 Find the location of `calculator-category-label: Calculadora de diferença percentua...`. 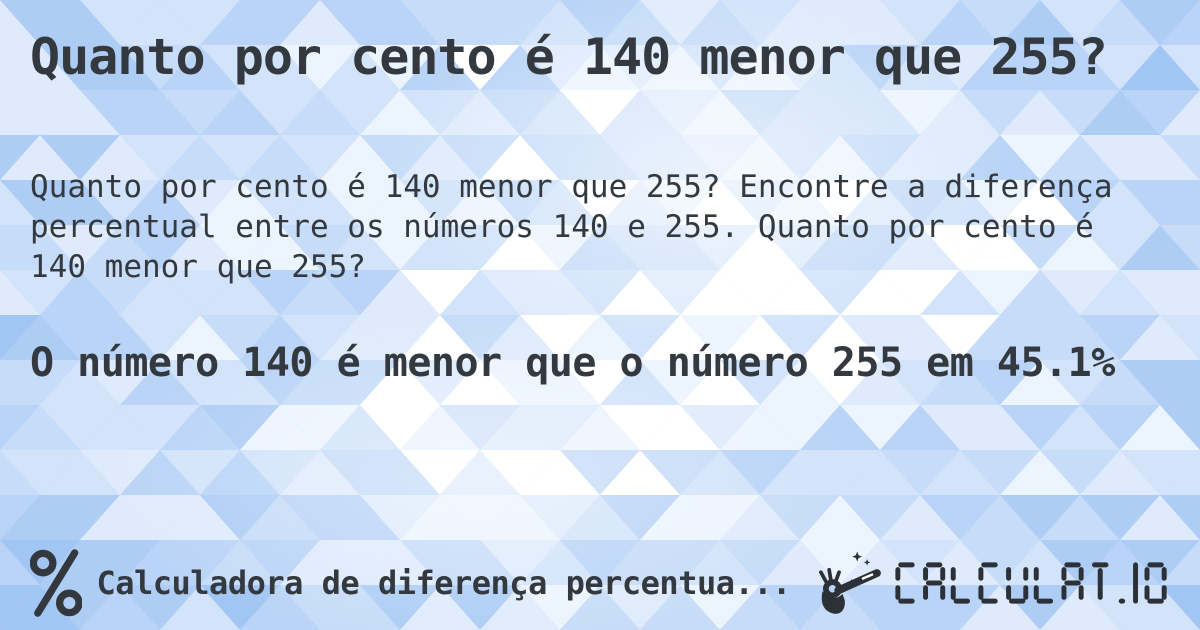

calculator-category-label: Calculadora de diferença percentua... is located at coordinates (443, 583).